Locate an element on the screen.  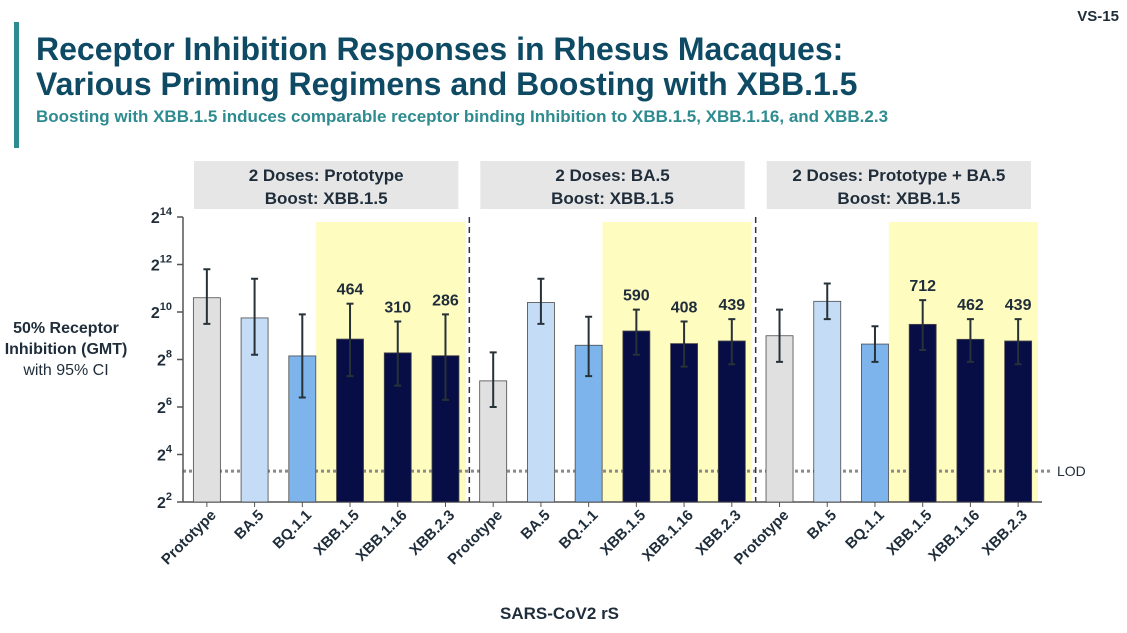
value-label: 712 is located at coordinates (922, 286).